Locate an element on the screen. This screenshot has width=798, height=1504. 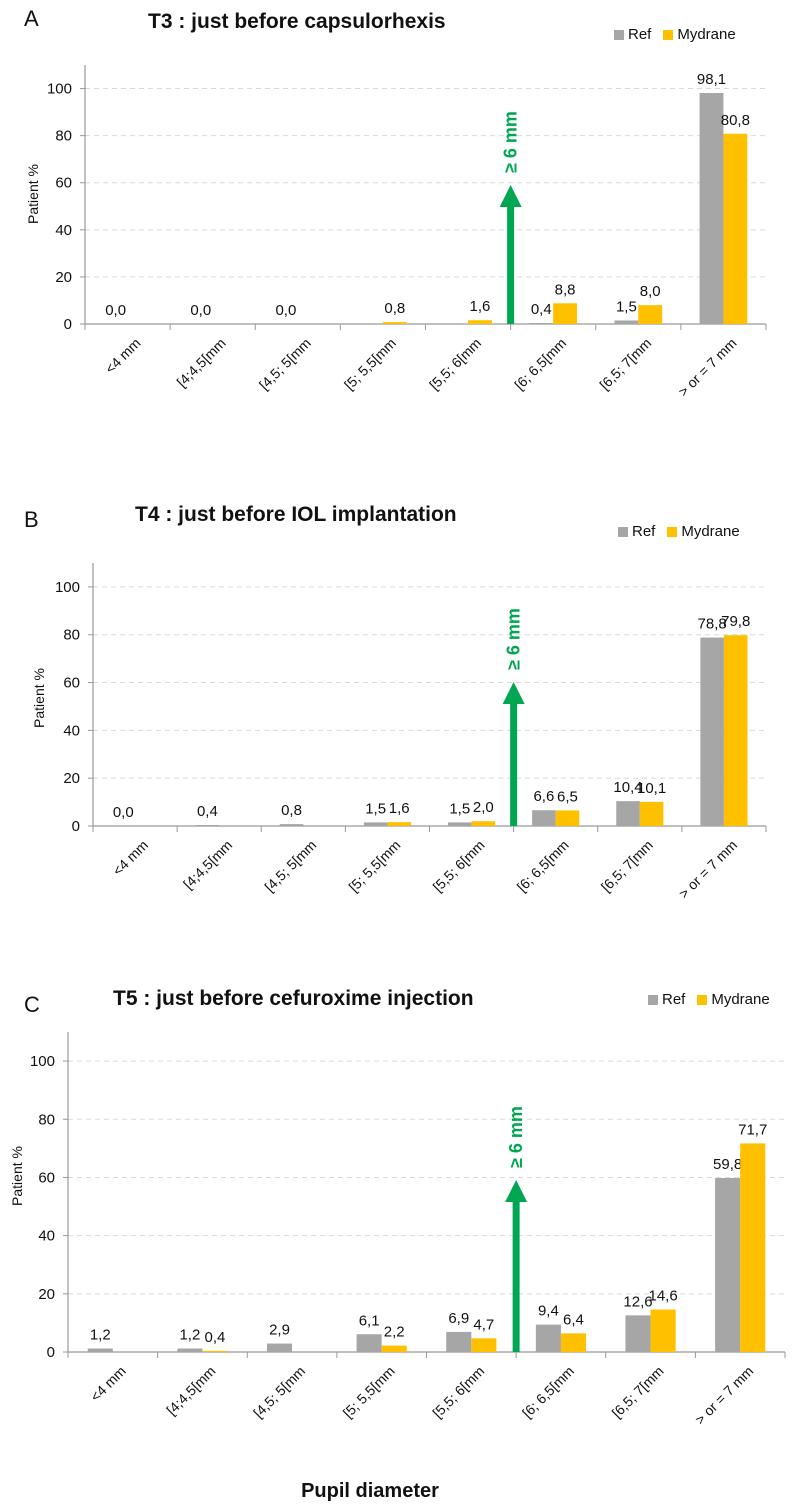
panel-letter: B is located at coordinates (31, 519).